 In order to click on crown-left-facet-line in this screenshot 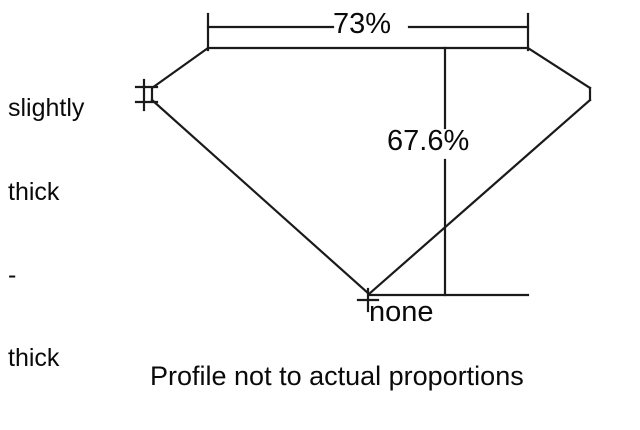, I will do `click(180, 68)`.